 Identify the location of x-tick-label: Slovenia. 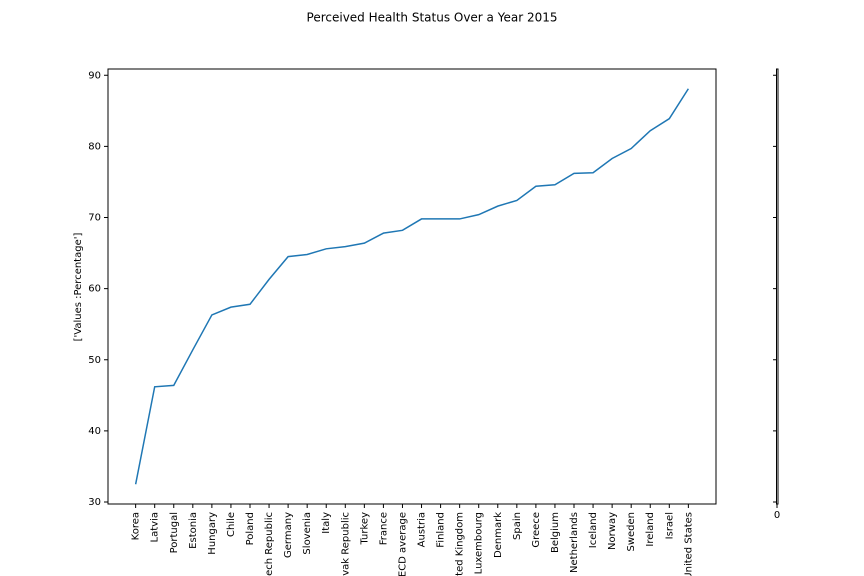
(307, 533).